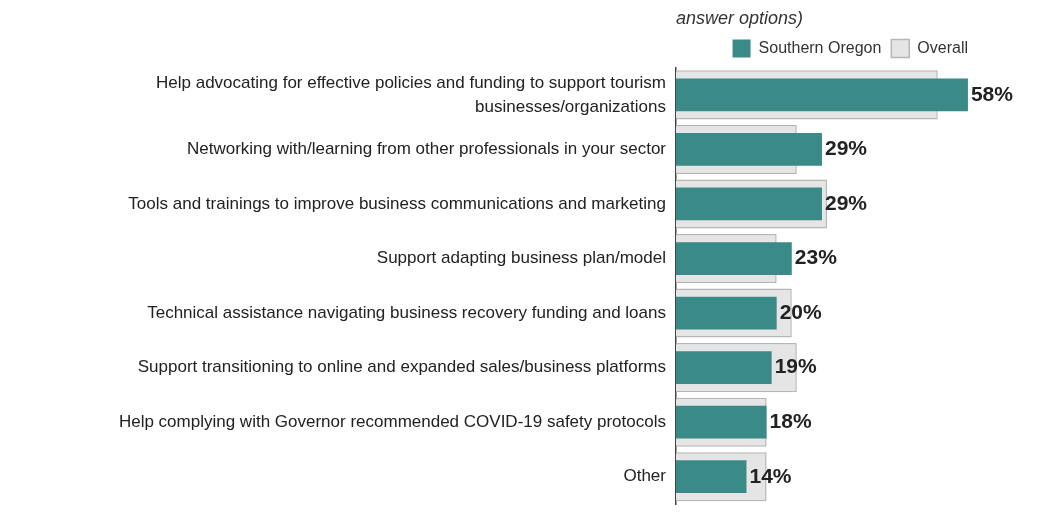 The image size is (1037, 518). Describe the element at coordinates (397, 203) in the screenshot. I see `y-tick-label: Tools and trainings to improve business communications and marketing` at that location.